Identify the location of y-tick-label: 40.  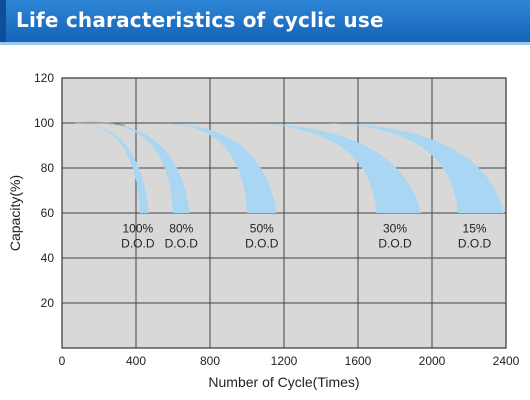
(48, 258).